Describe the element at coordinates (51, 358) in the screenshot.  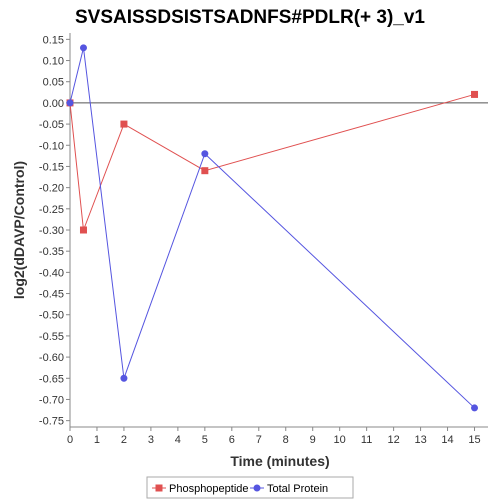
I see `y-tick-label: -0.60` at that location.